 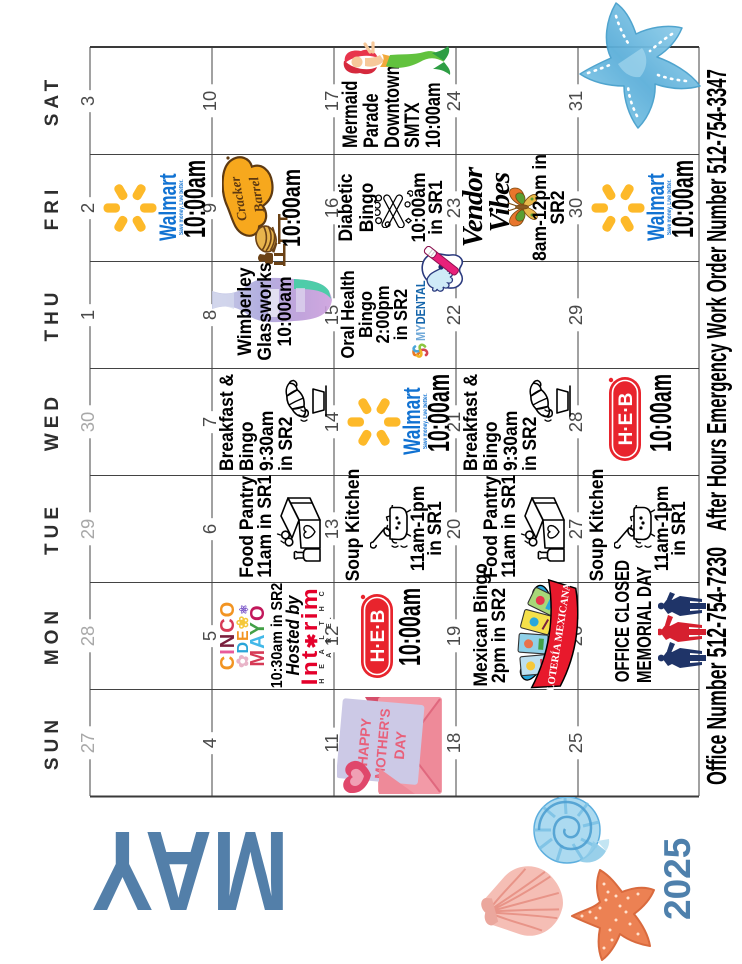 I want to click on svg-text: MOTHER'S, so click(x=382, y=744).